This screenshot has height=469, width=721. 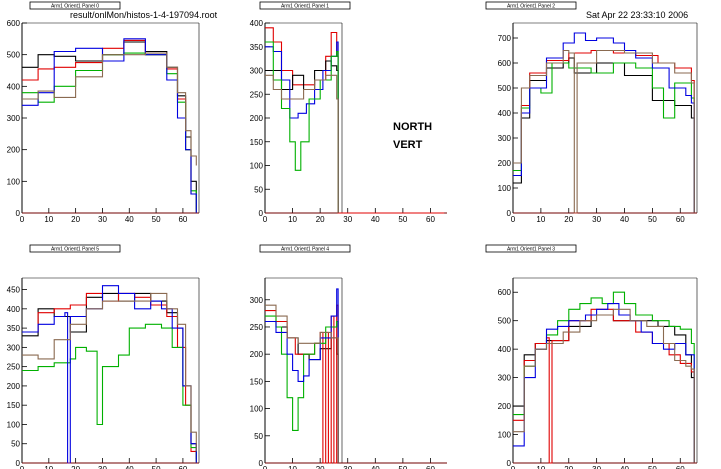 I want to click on panel-title: Arm1 Orient1 Panel 2, so click(x=531, y=6).